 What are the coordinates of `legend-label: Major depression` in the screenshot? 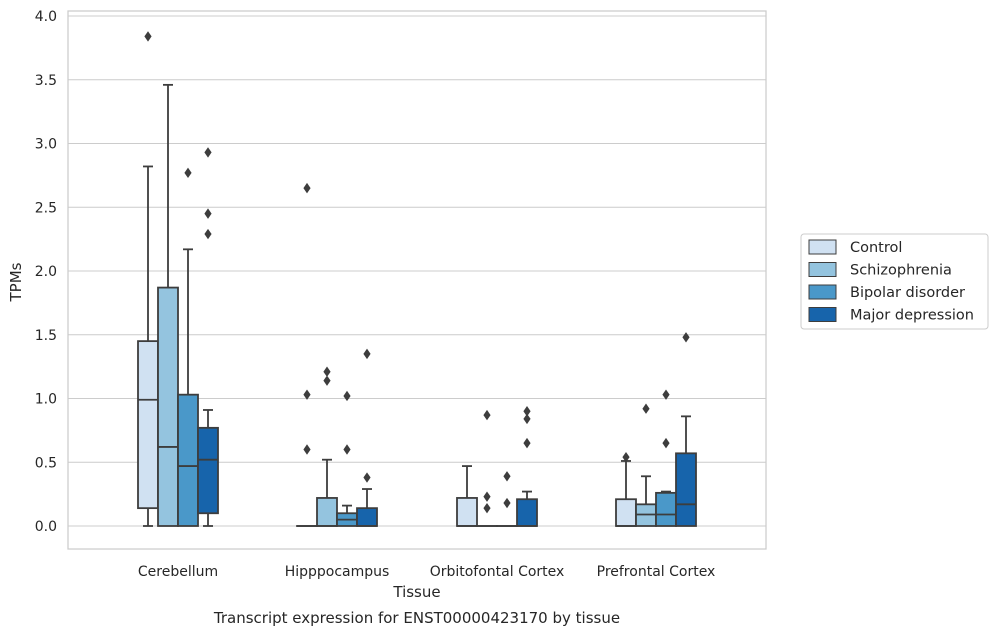 It's located at (912, 316).